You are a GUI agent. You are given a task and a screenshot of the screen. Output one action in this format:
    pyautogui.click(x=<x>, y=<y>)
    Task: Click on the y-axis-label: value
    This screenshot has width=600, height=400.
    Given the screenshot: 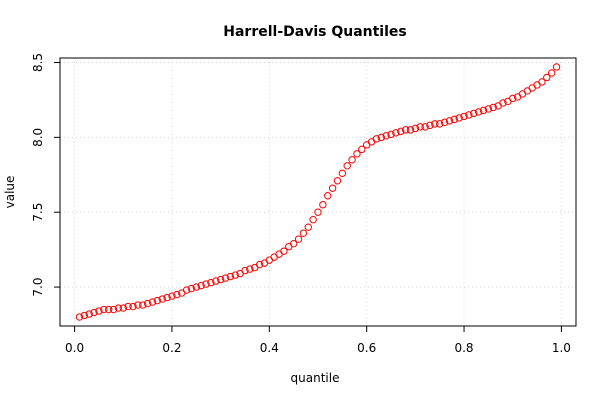 What is the action you would take?
    pyautogui.click(x=10, y=192)
    